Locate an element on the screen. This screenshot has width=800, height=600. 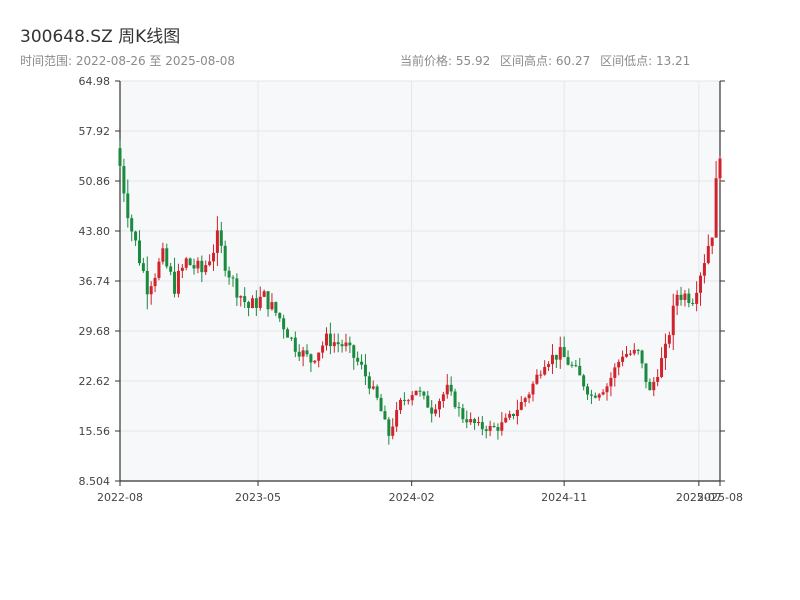
chart-title: 300648.SZ 周K线图 is located at coordinates (100, 37).